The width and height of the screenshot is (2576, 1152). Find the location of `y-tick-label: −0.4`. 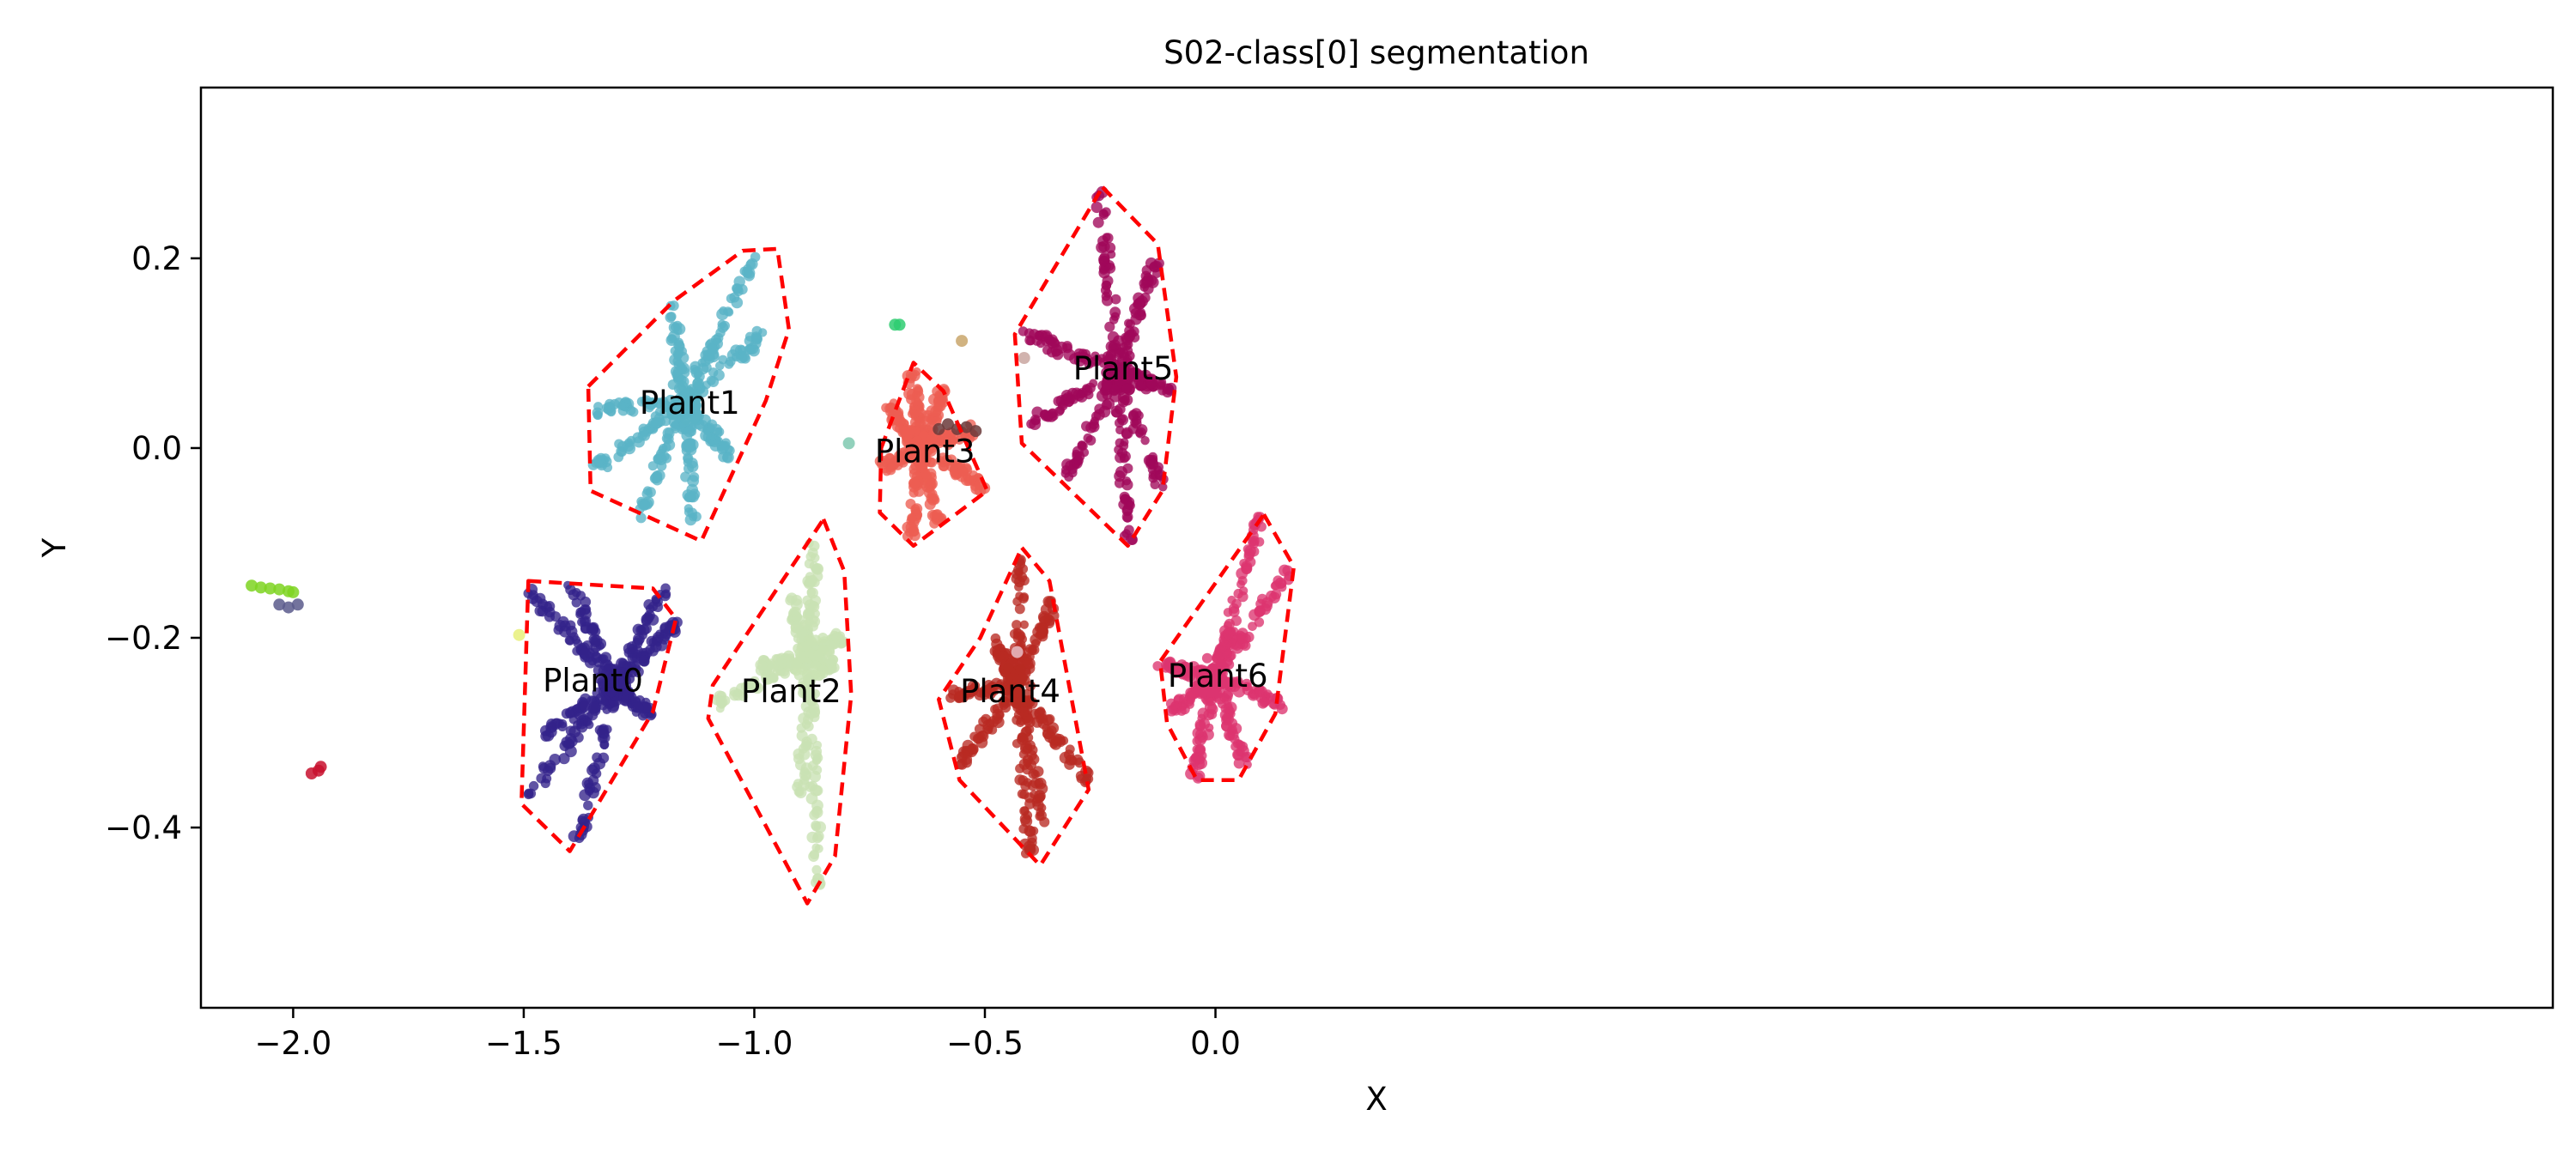

y-tick-label: −0.4 is located at coordinates (143, 828).